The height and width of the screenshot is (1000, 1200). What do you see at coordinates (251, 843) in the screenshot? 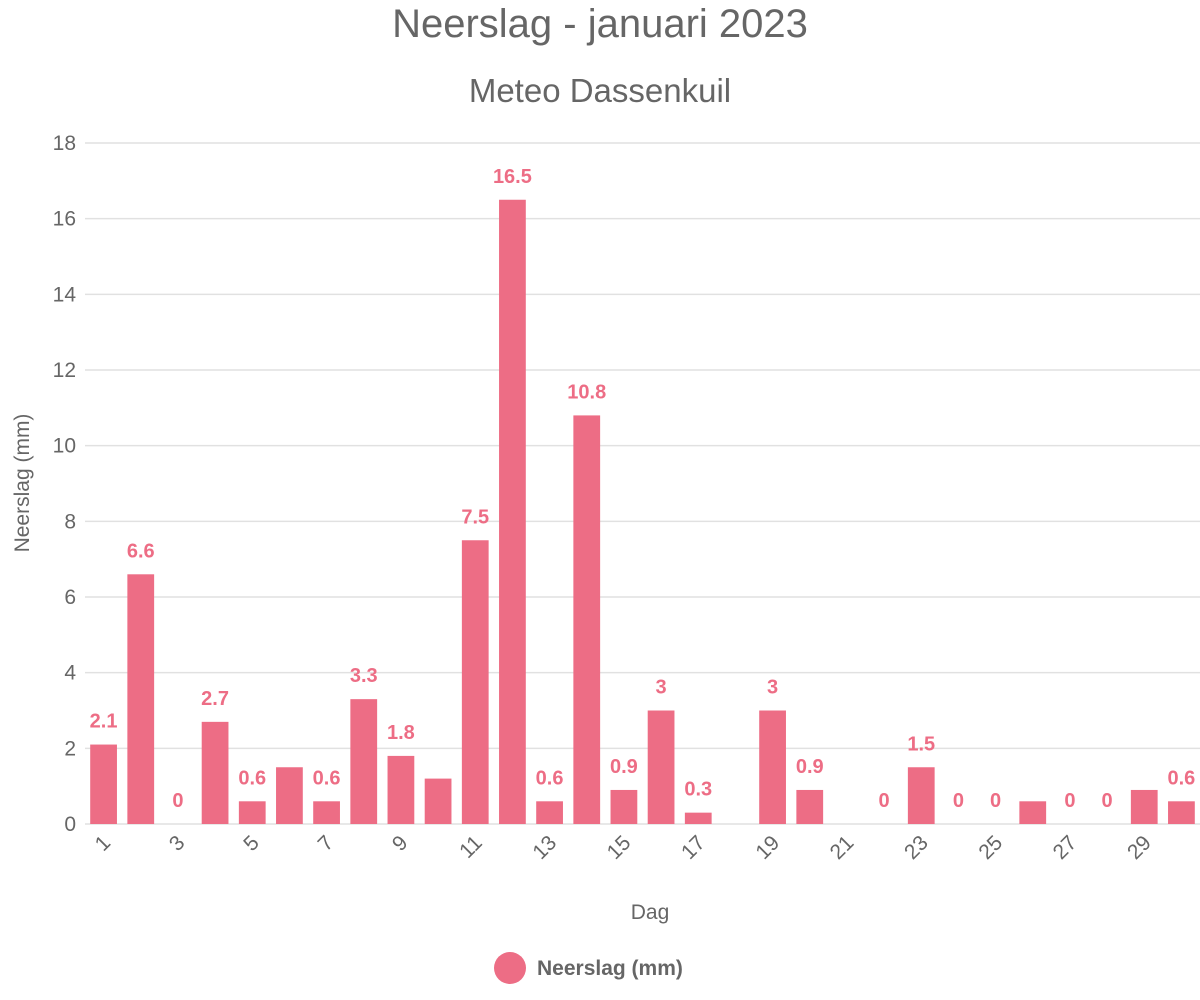
I see `x-tick-label: 5` at bounding box center [251, 843].